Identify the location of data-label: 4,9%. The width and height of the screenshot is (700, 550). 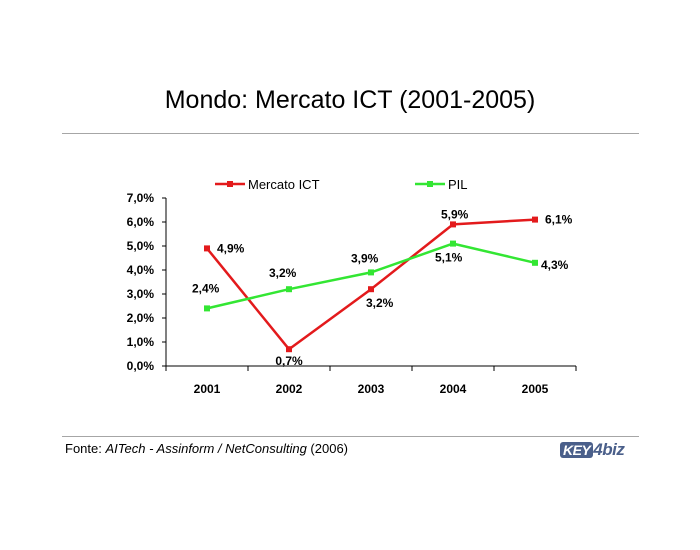
(231, 248).